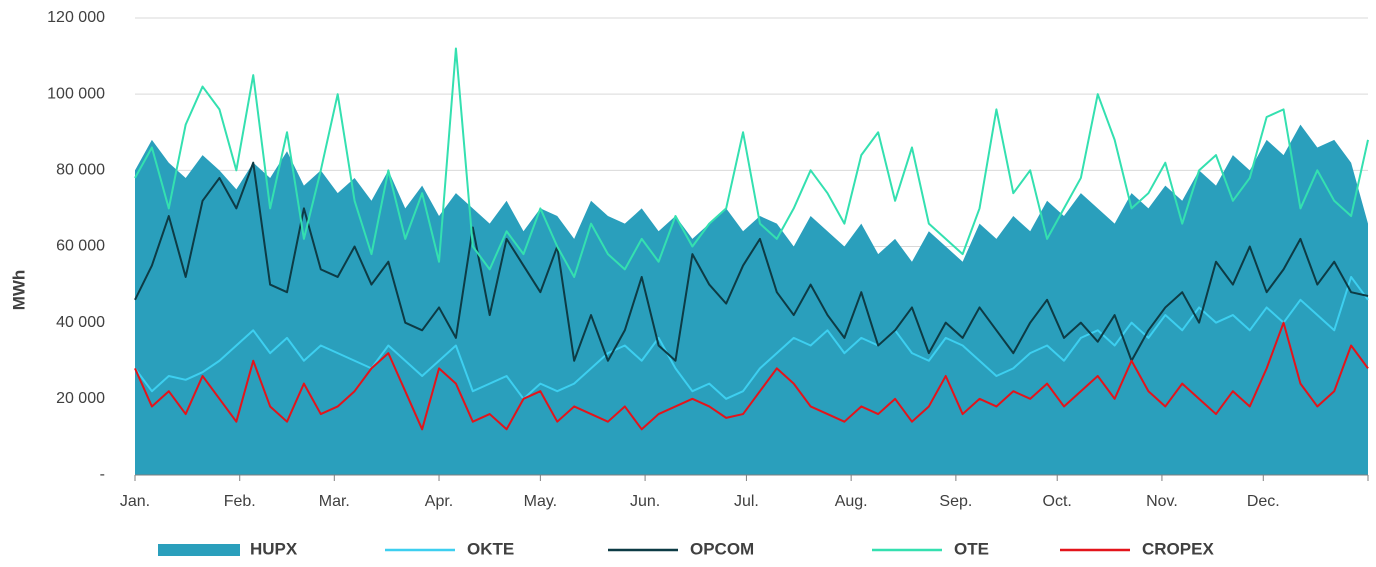 The image size is (1376, 567). Describe the element at coordinates (76, 17) in the screenshot. I see `y-tick-label: 120 000` at that location.